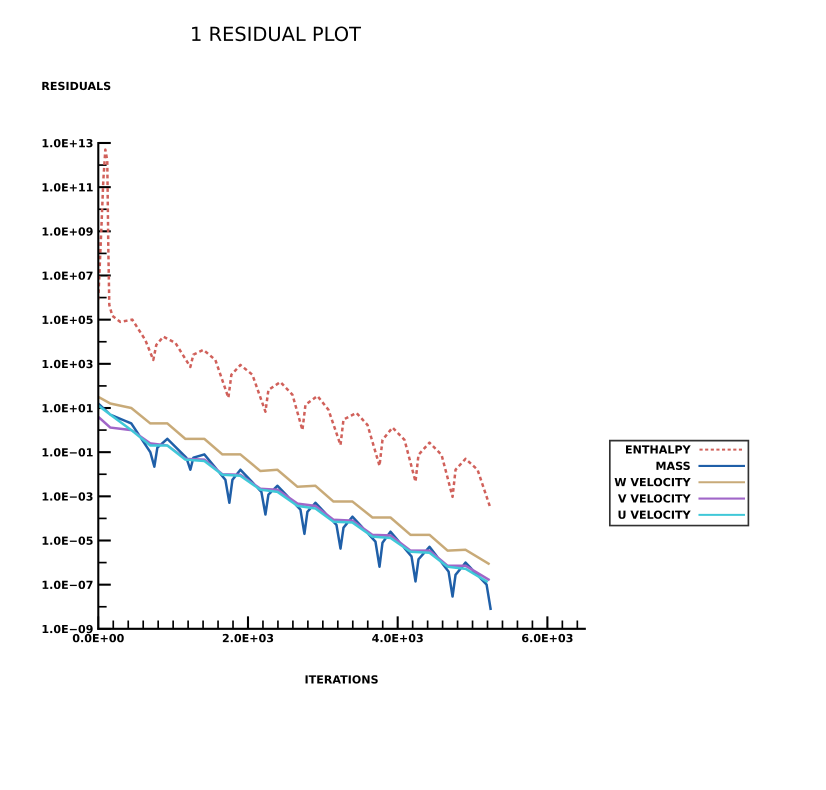  What do you see at coordinates (652, 482) in the screenshot?
I see `legend-label: W VELOCITY` at bounding box center [652, 482].